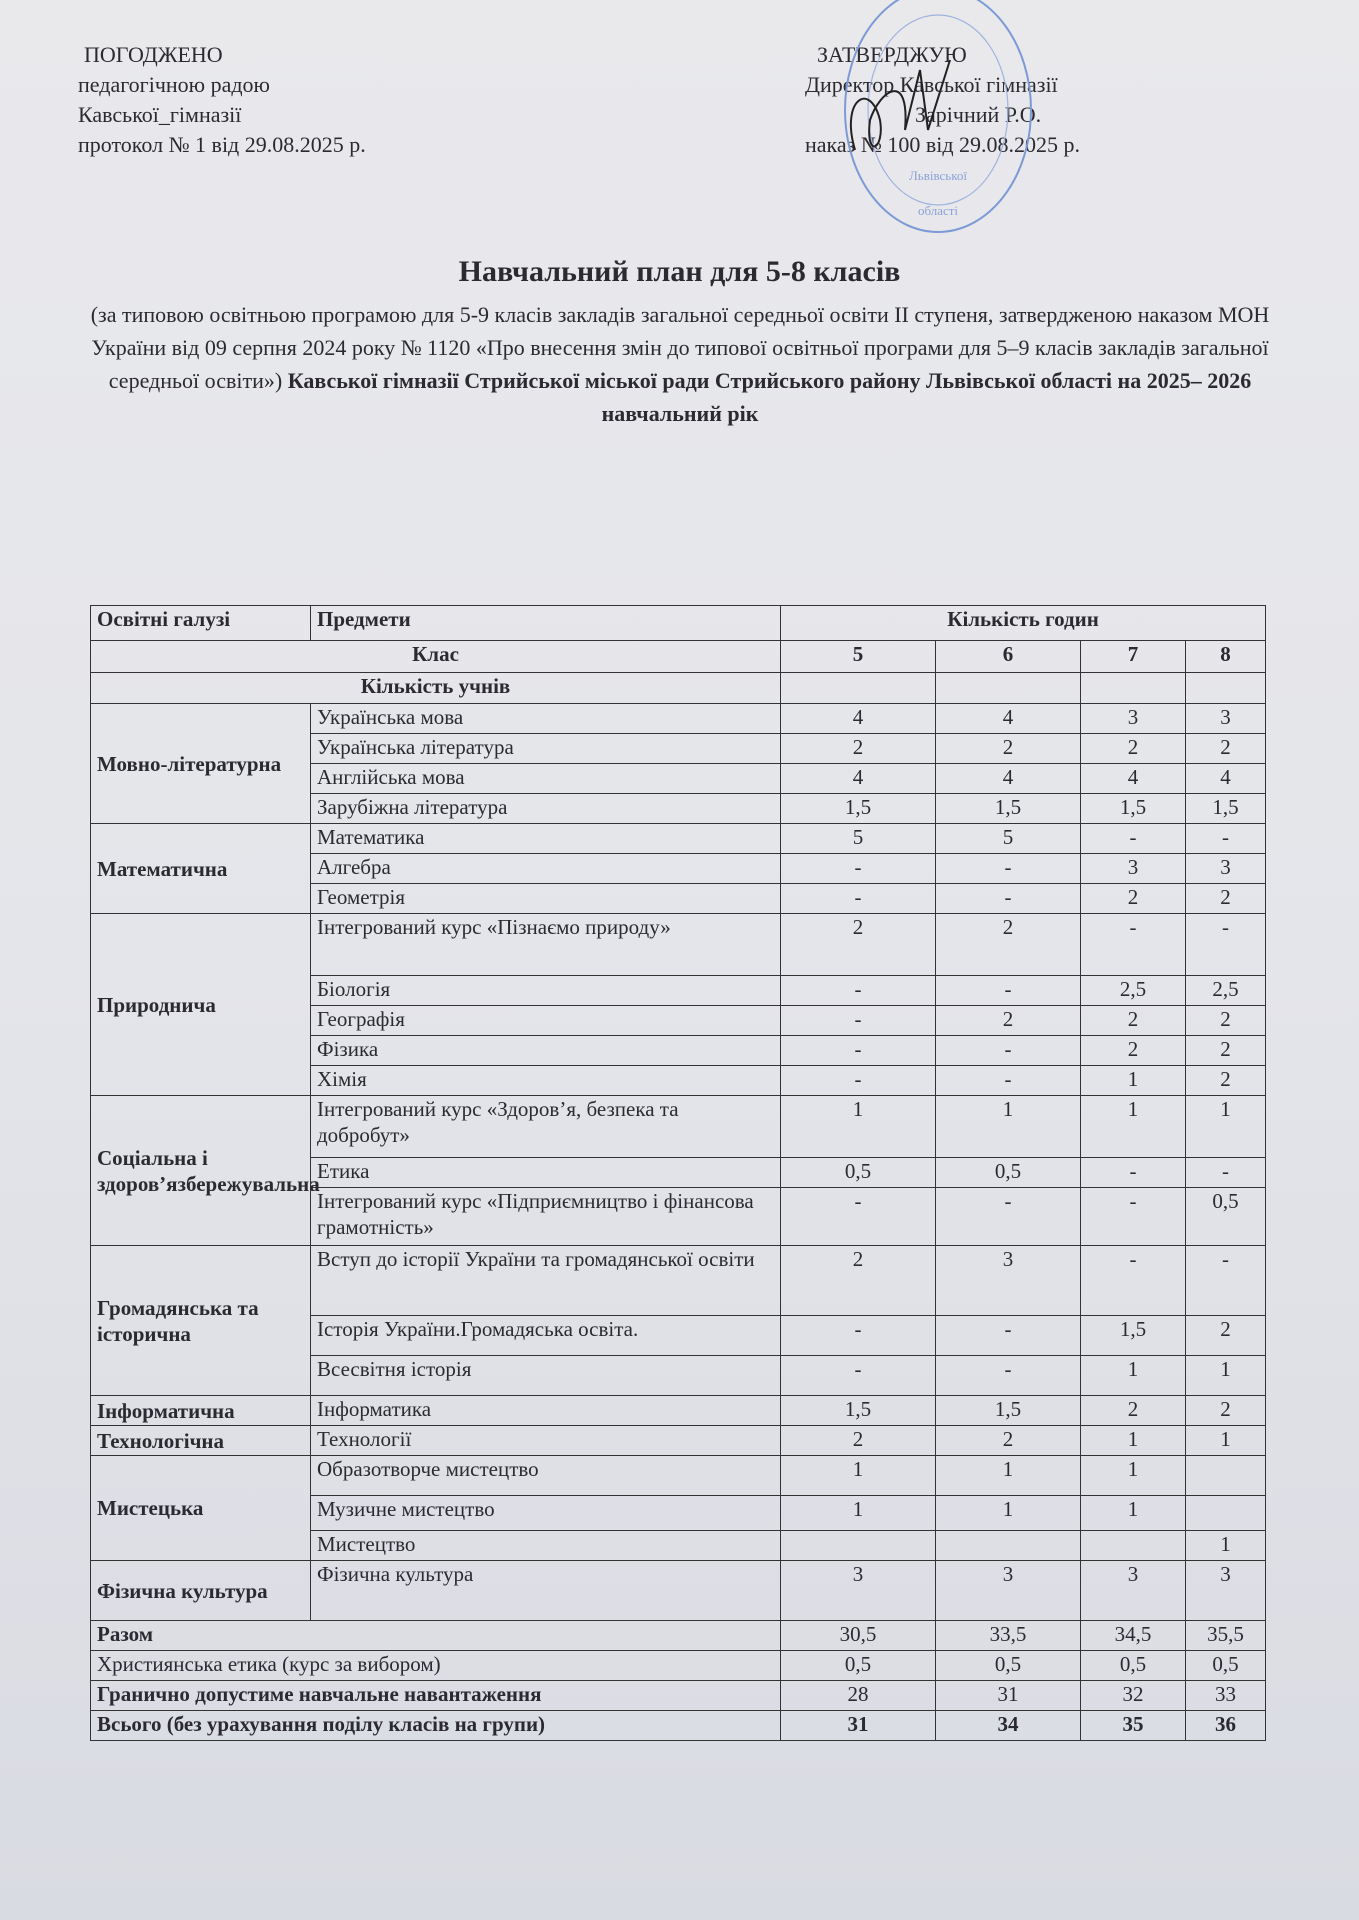 Image resolution: width=1359 pixels, height=1920 pixels. Describe the element at coordinates (679, 990) in the screenshot. I see `table-row: Біологія - -2,5 2,5` at that location.